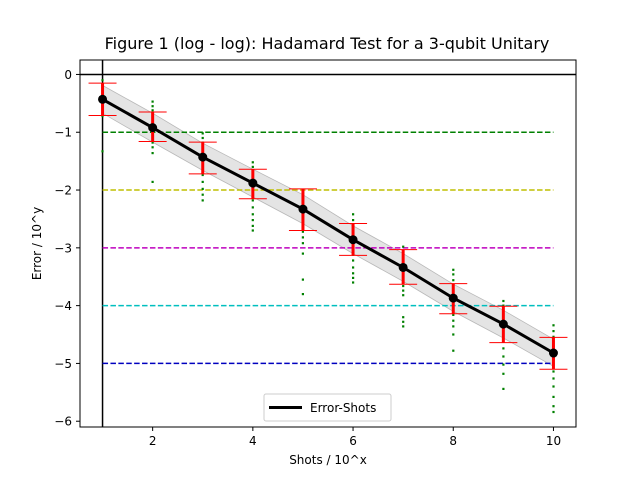 This screenshot has height=480, width=640. I want to click on legend-box, so click(327, 407).